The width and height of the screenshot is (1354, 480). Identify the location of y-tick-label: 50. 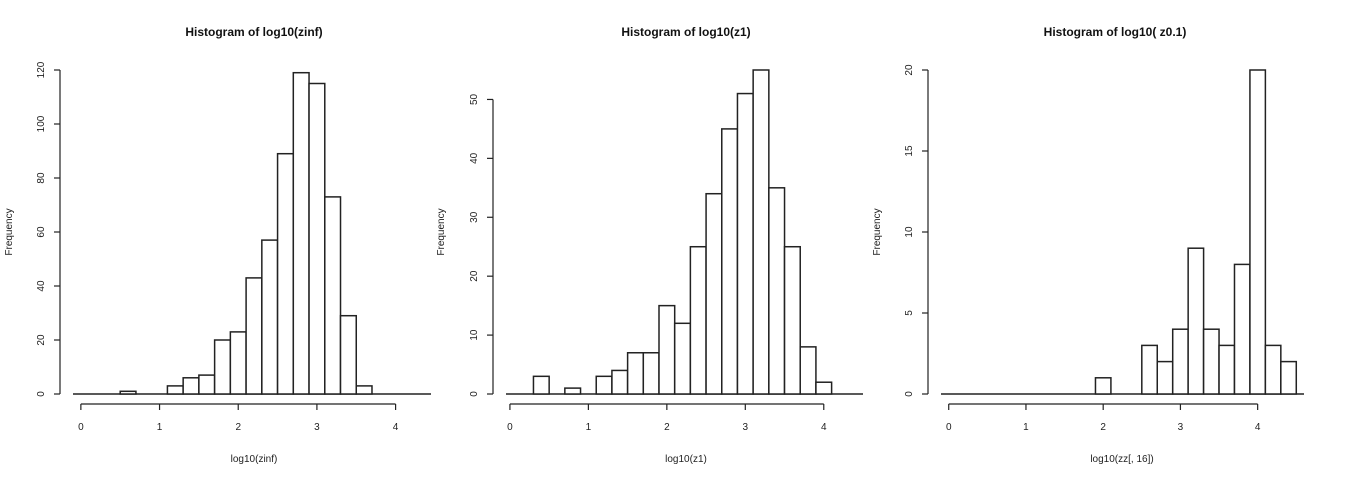
(474, 99).